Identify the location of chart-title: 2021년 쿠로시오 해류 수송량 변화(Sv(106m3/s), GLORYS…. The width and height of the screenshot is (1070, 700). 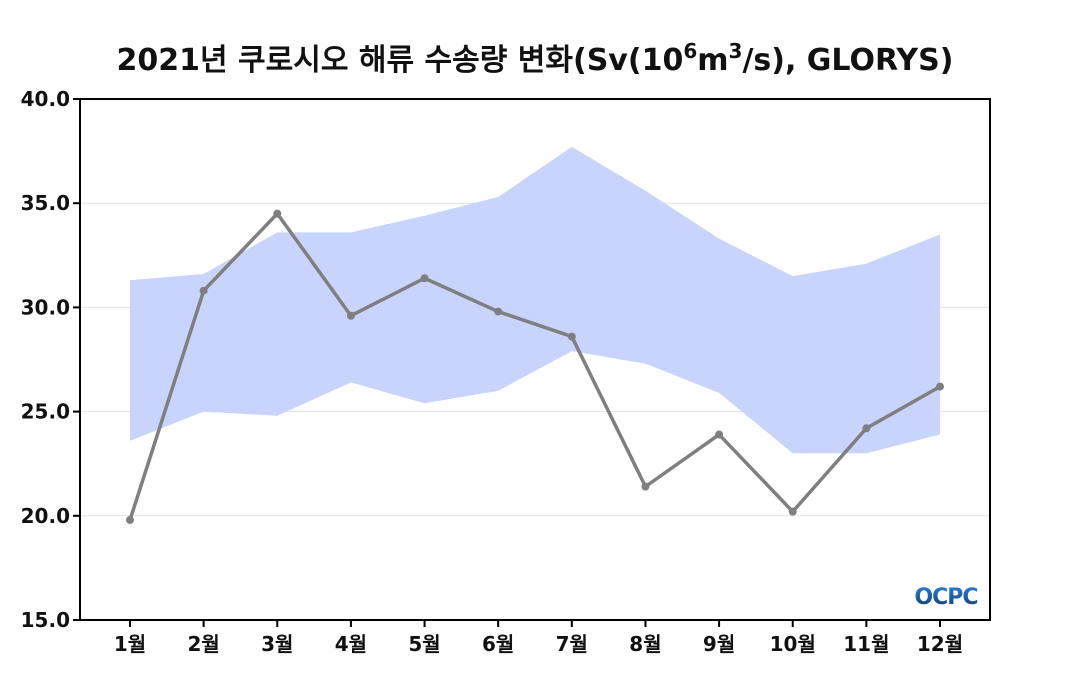
(535, 58).